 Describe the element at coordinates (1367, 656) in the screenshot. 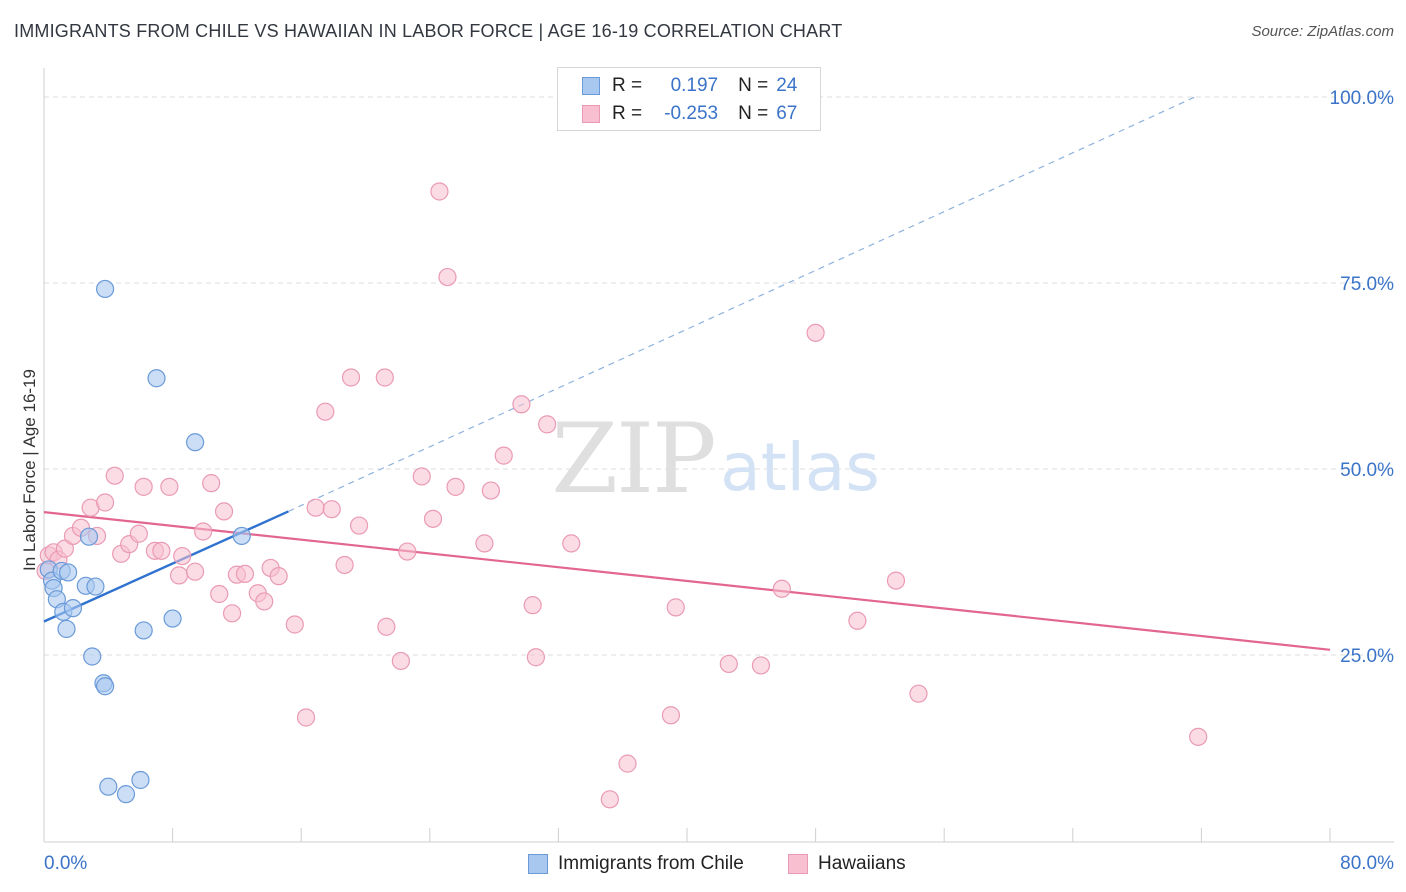

I see `y-tick-label: 25.0%` at that location.